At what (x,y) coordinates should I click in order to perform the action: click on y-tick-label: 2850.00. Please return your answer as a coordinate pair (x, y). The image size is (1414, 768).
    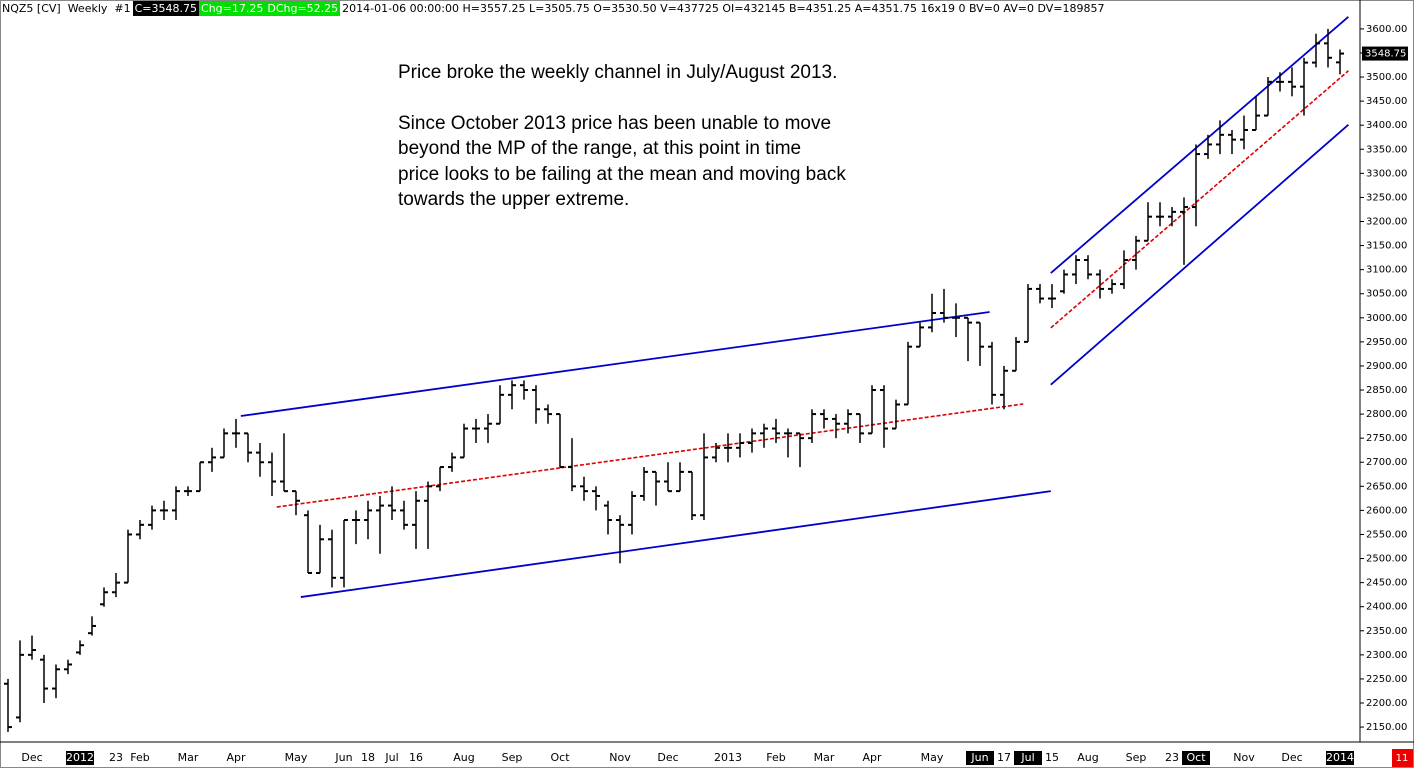
    Looking at the image, I should click on (1386, 390).